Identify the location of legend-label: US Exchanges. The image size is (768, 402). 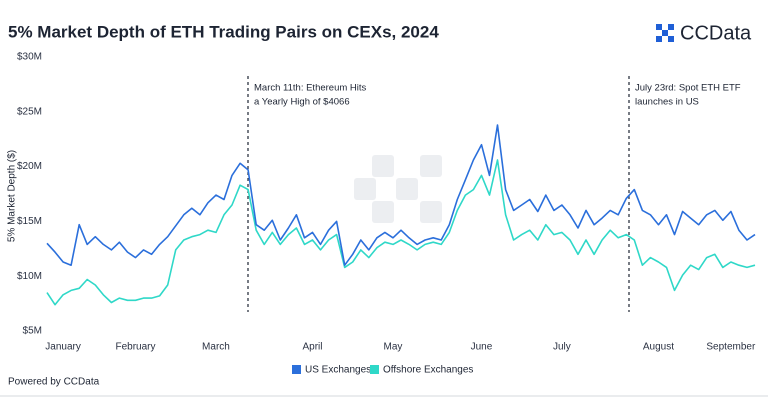
(338, 370).